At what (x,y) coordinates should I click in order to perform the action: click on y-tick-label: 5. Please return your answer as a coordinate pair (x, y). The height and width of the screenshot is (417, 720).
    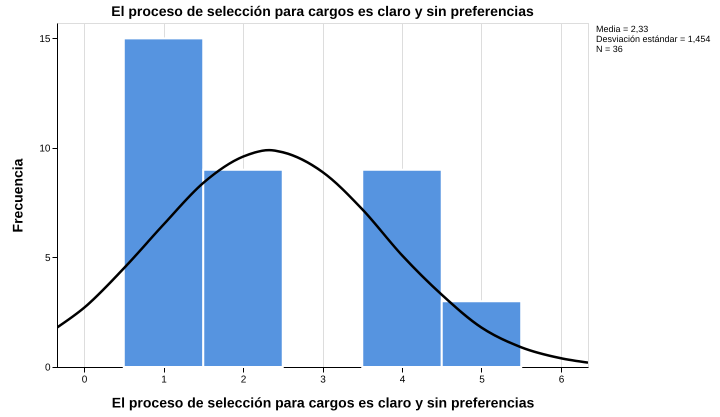
    Looking at the image, I should click on (47, 258).